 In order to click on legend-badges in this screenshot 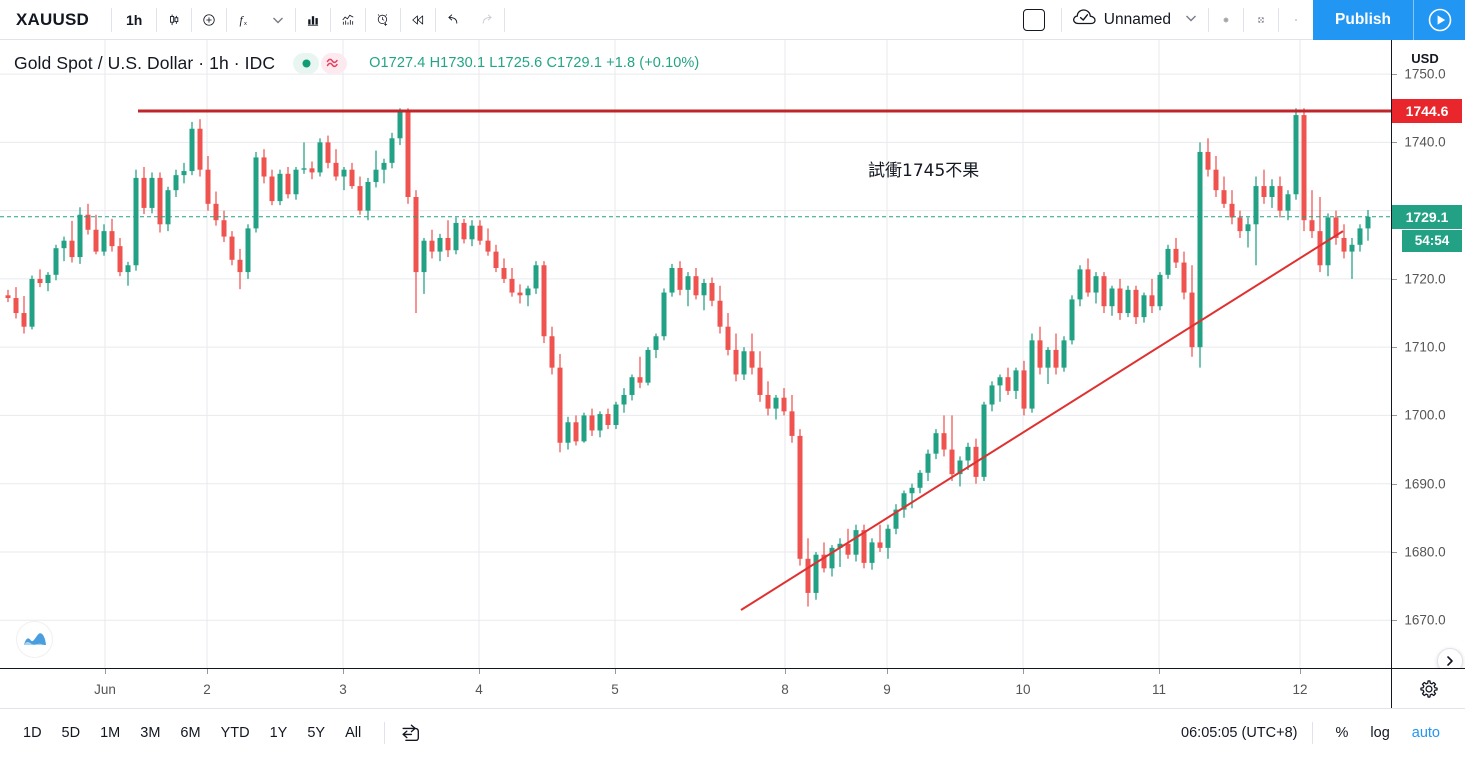, I will do `click(320, 63)`.